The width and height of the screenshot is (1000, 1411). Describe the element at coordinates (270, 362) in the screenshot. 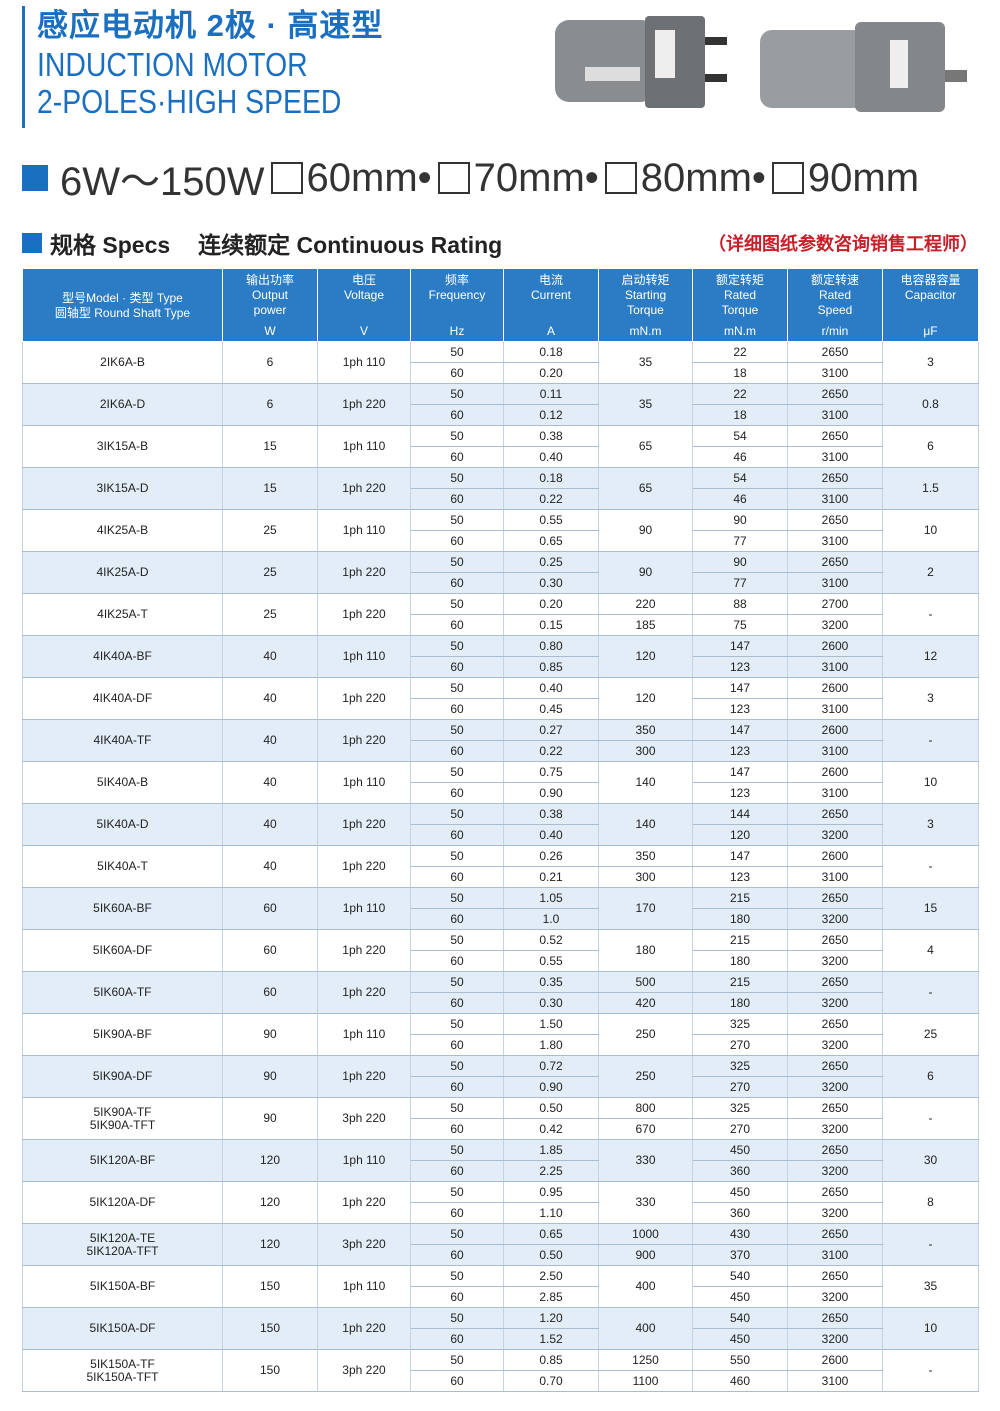

I see `power-cell: 6` at that location.